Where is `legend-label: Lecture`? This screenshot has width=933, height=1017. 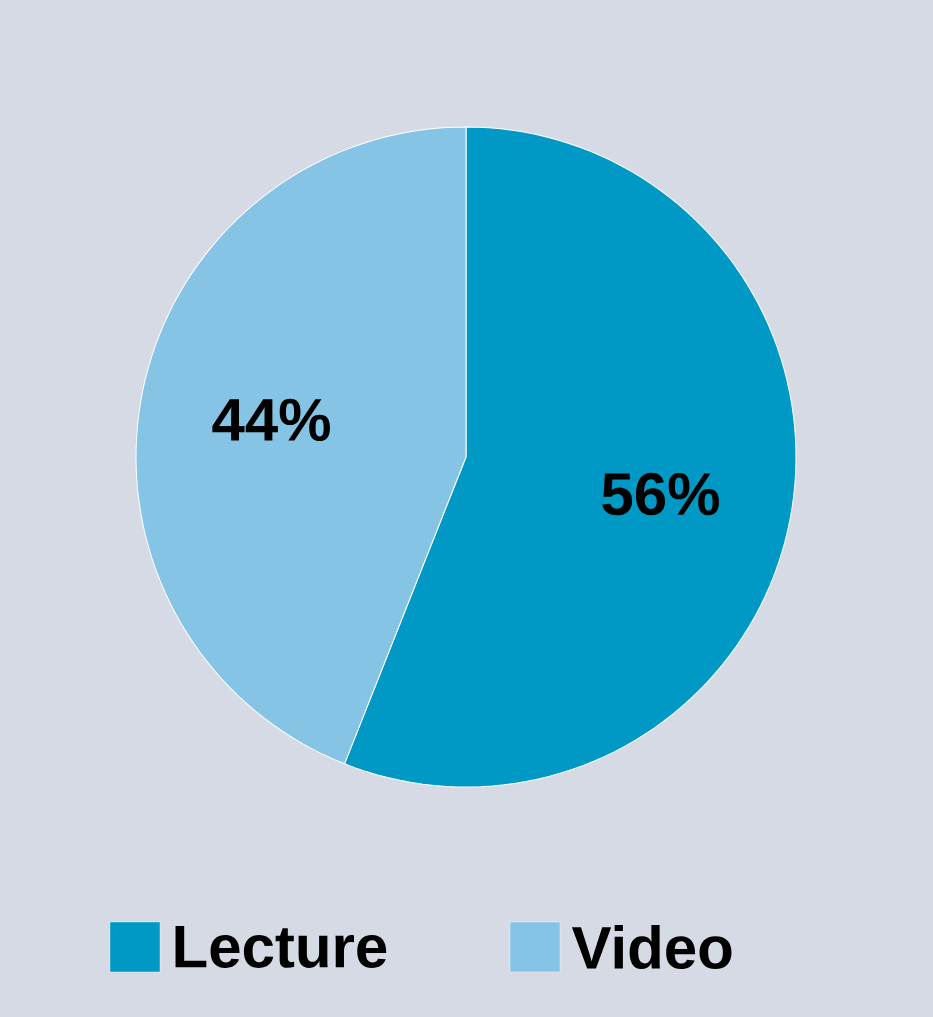 legend-label: Lecture is located at coordinates (281, 947).